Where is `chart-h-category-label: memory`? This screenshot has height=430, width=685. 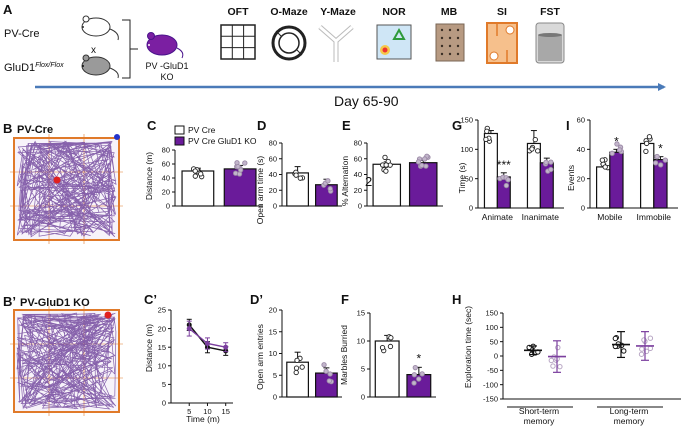
chart-h-category-label: memory is located at coordinates (629, 421).